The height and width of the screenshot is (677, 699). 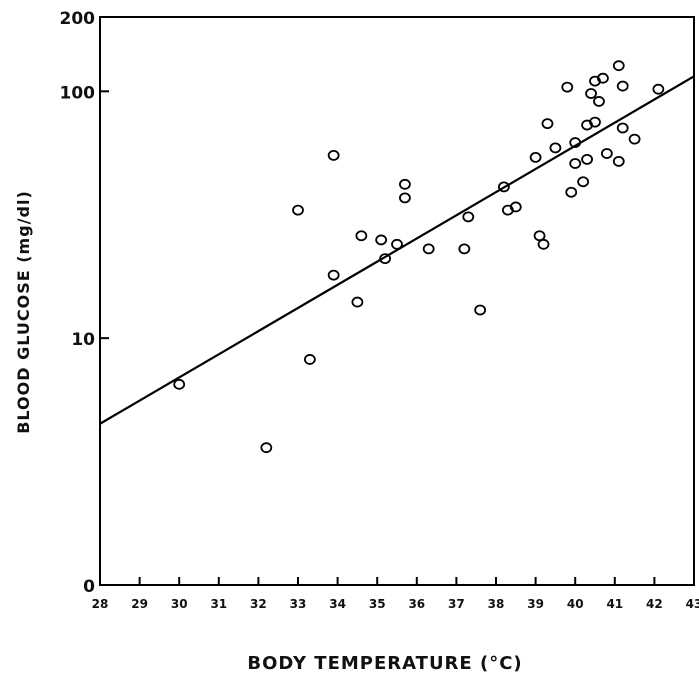 What do you see at coordinates (614, 604) in the screenshot?
I see `x-tick-label: 41` at bounding box center [614, 604].